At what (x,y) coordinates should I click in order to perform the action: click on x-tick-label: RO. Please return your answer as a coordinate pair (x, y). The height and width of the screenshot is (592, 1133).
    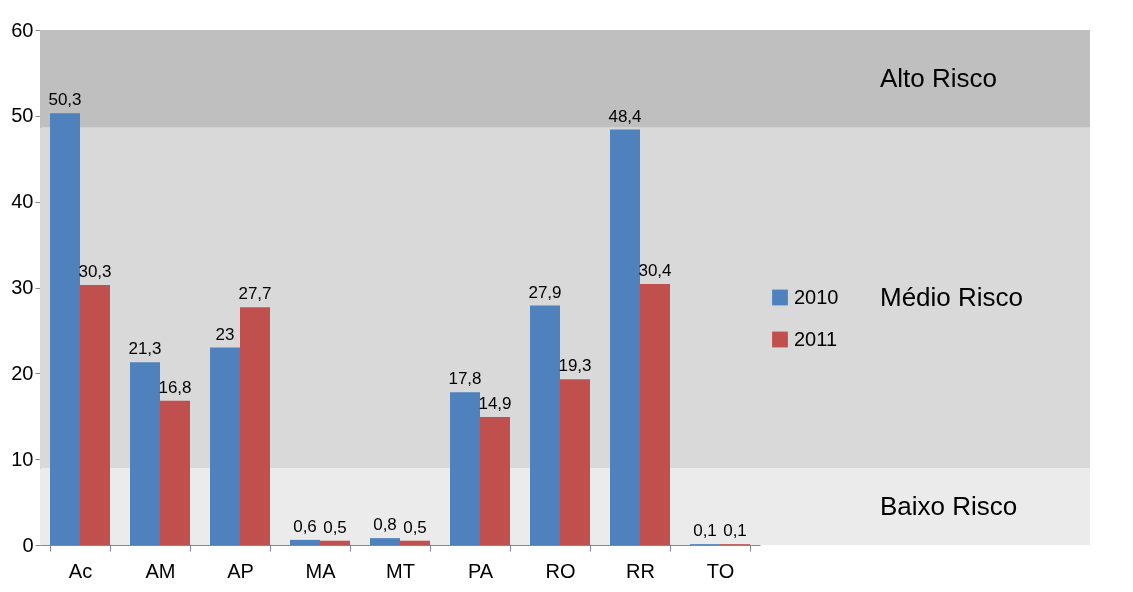
    Looking at the image, I should click on (560, 570).